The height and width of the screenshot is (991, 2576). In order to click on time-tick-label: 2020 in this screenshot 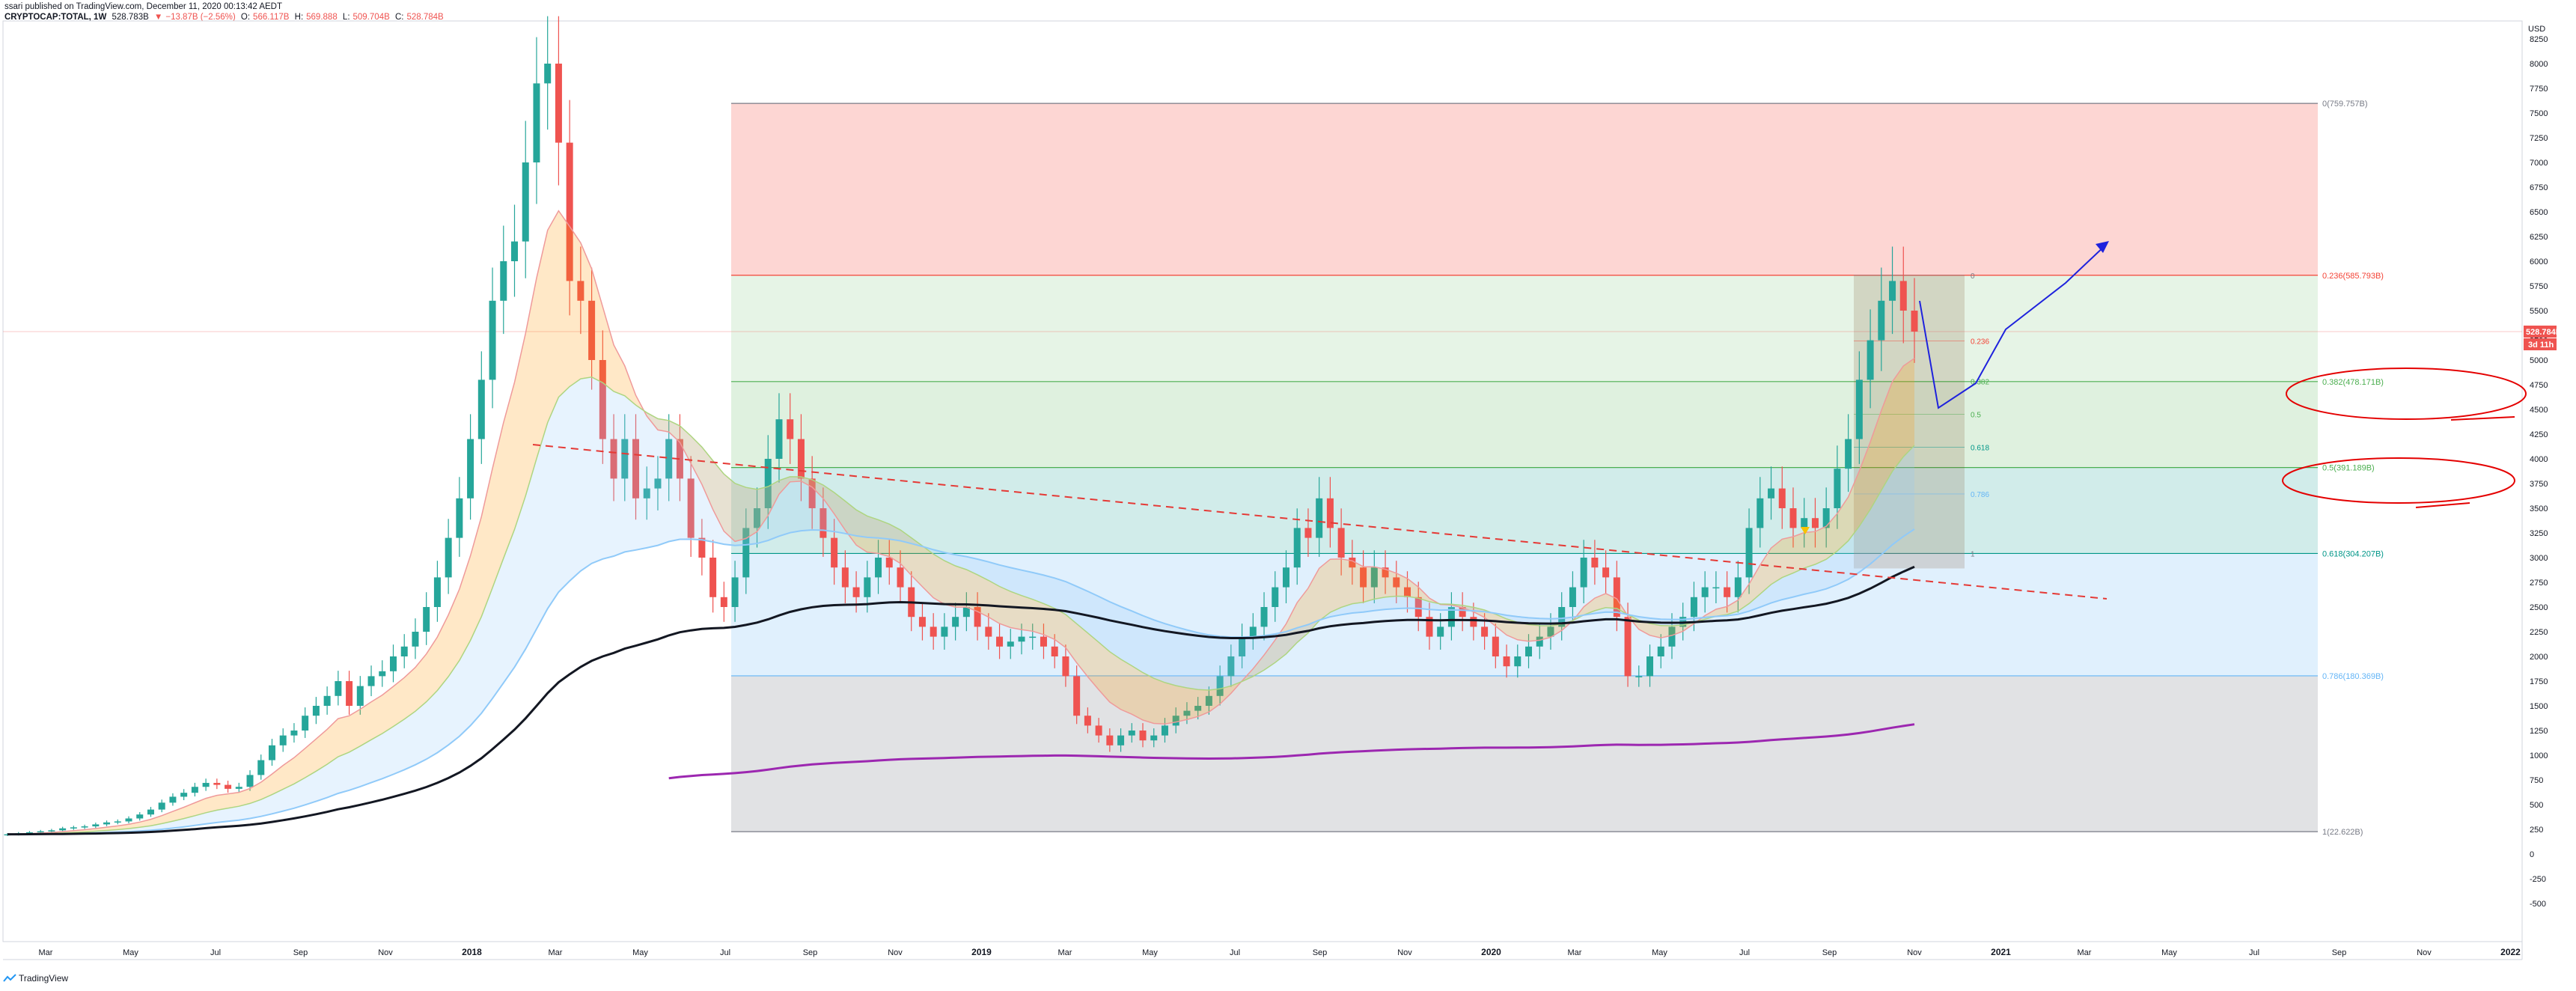, I will do `click(1491, 952)`.